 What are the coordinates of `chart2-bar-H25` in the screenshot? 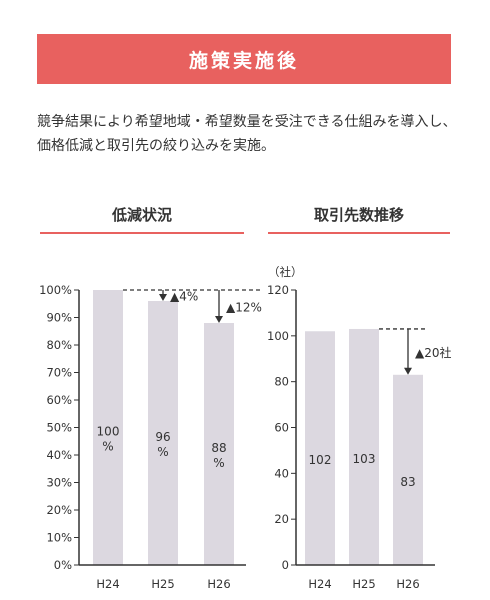 It's located at (364, 446).